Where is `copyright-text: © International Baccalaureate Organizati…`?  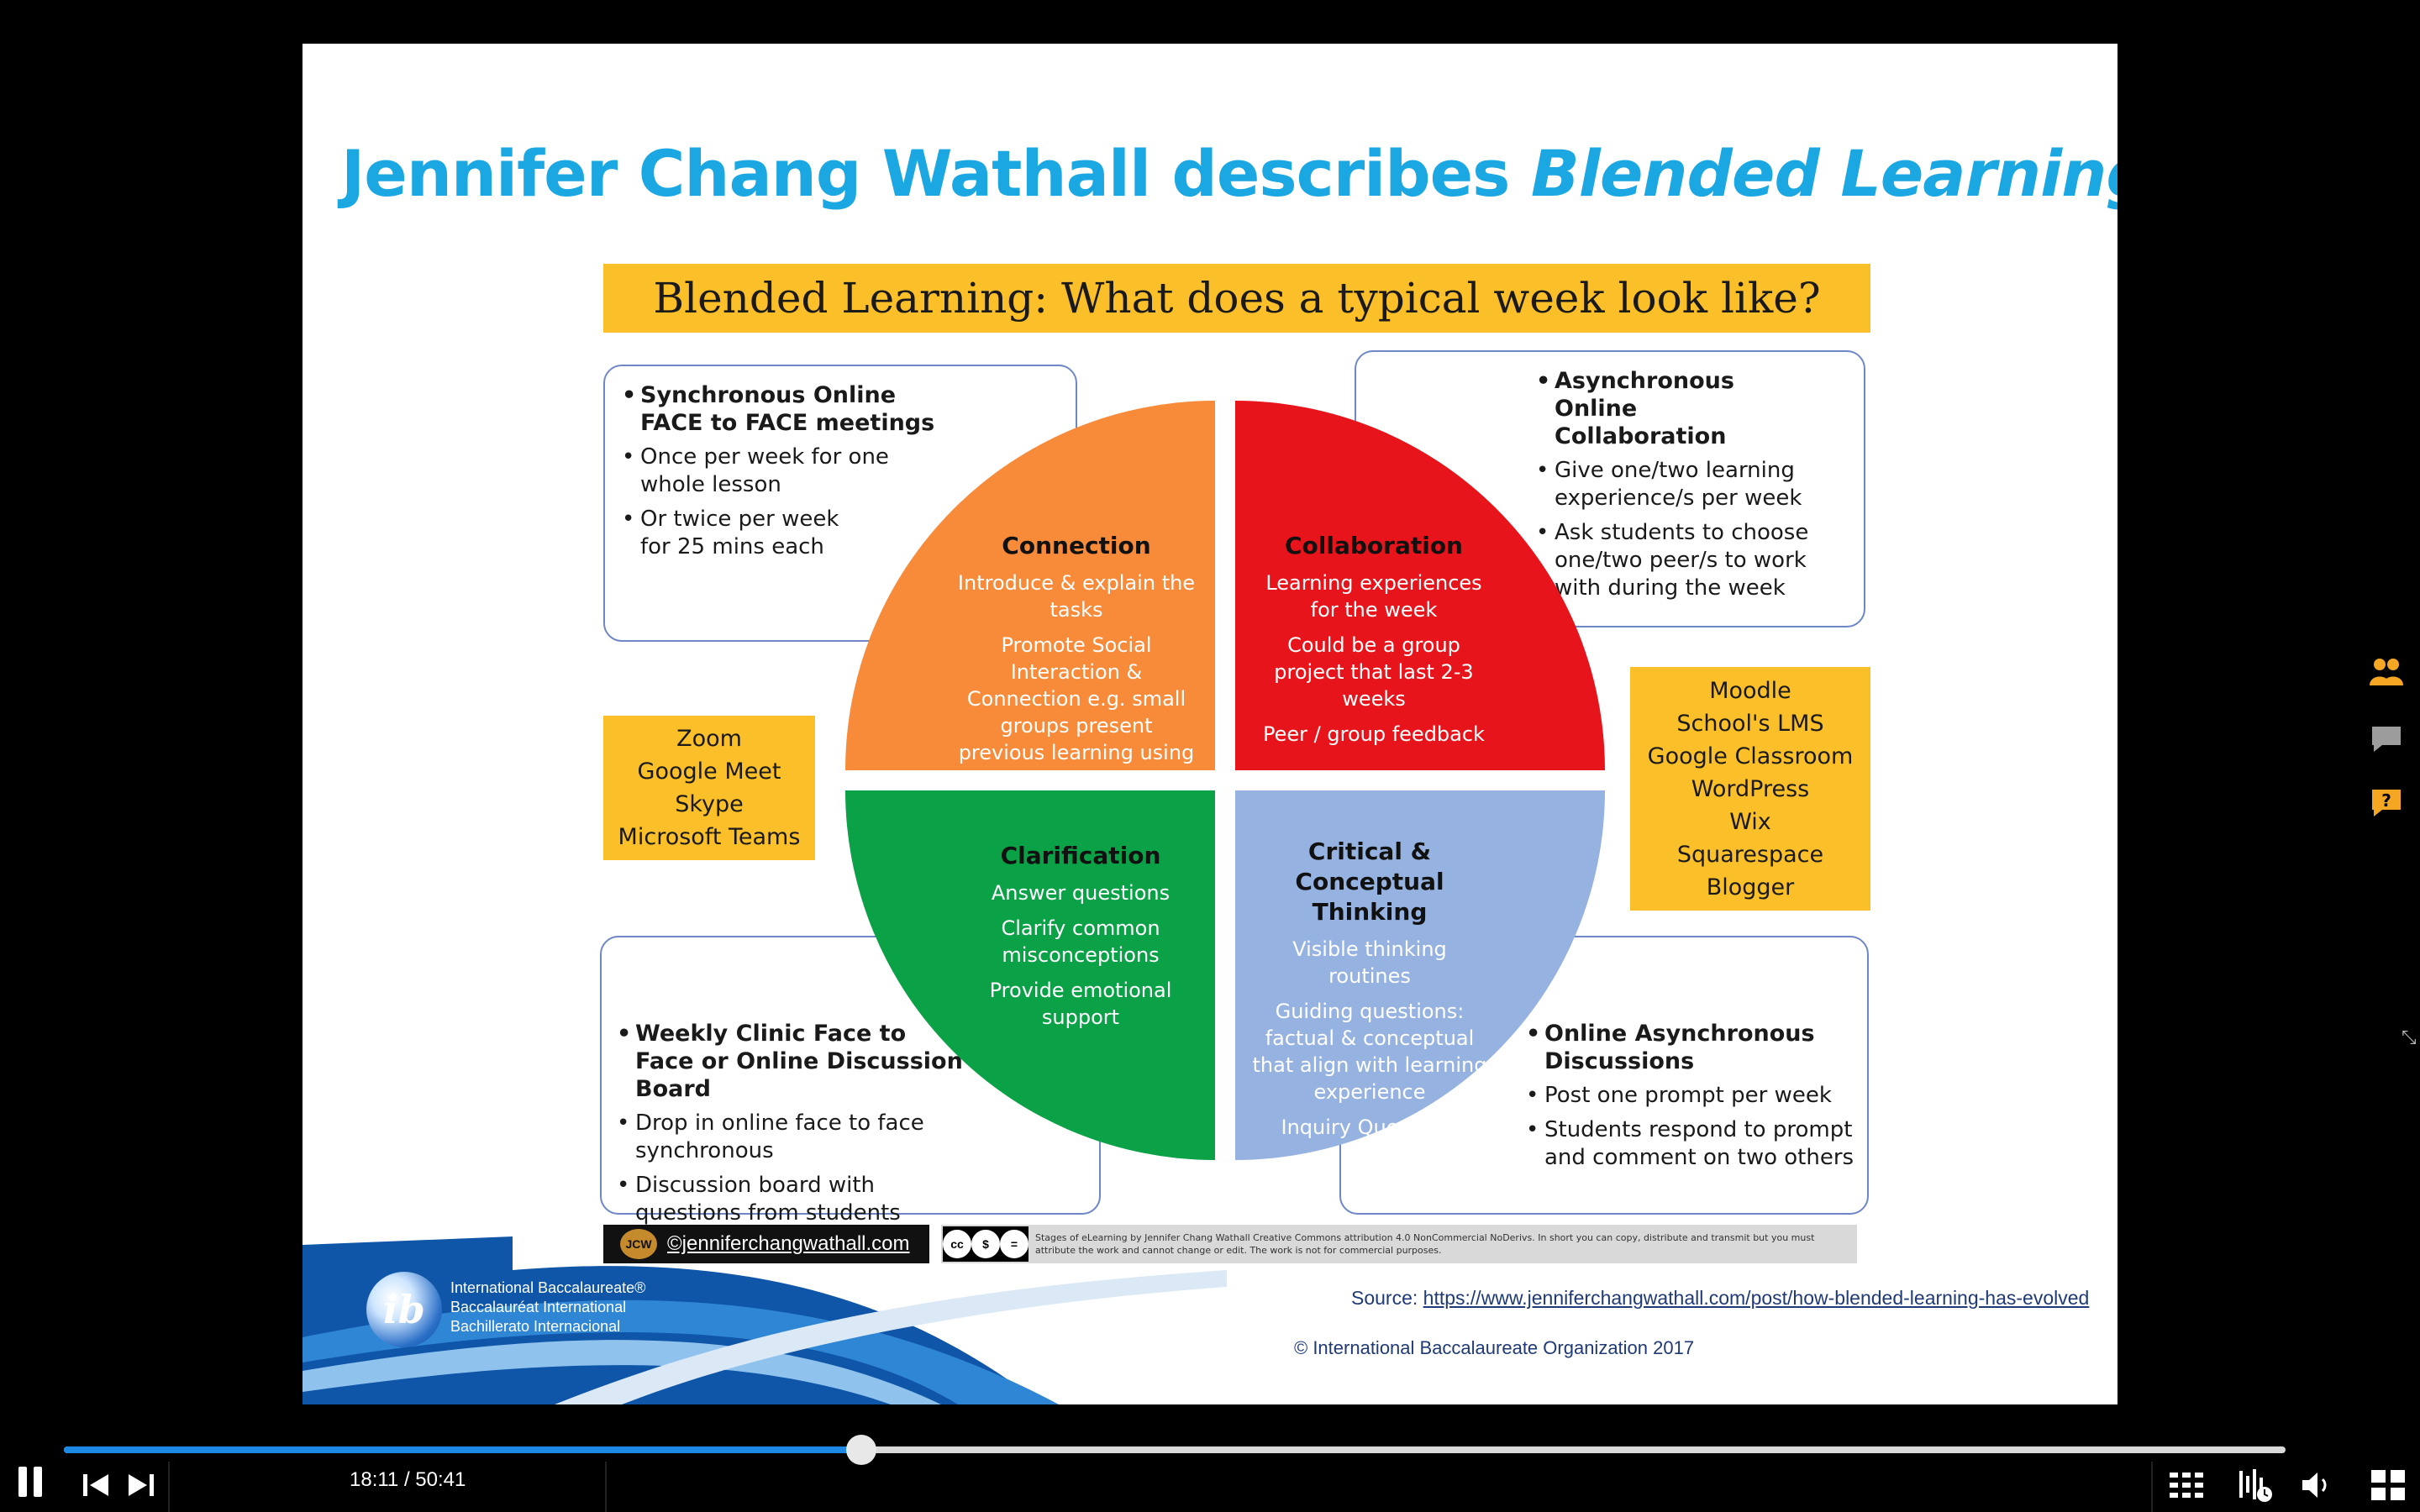
copyright-text: © International Baccalaureate Organizati… is located at coordinates (1495, 1347).